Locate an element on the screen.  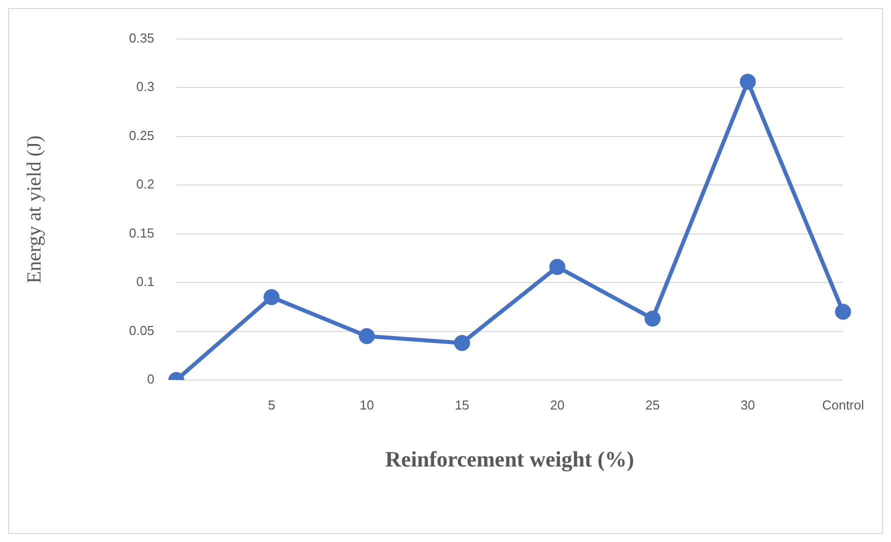
x-tick-label: 25 is located at coordinates (652, 404).